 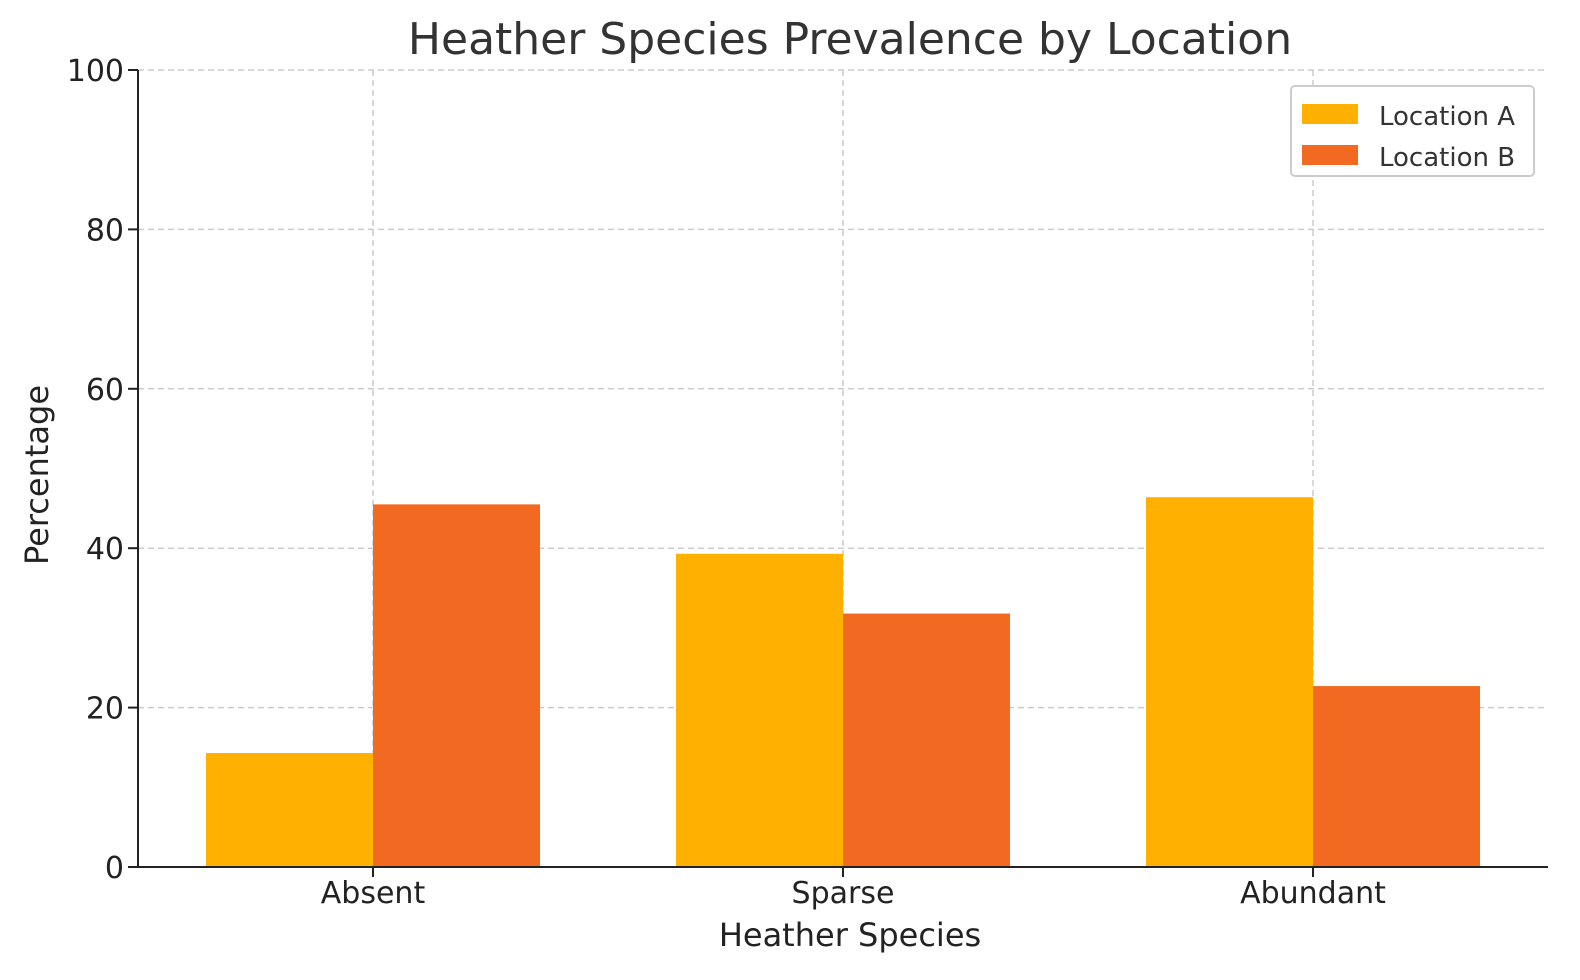 What do you see at coordinates (1229, 682) in the screenshot?
I see `bar-location-a-abundant` at bounding box center [1229, 682].